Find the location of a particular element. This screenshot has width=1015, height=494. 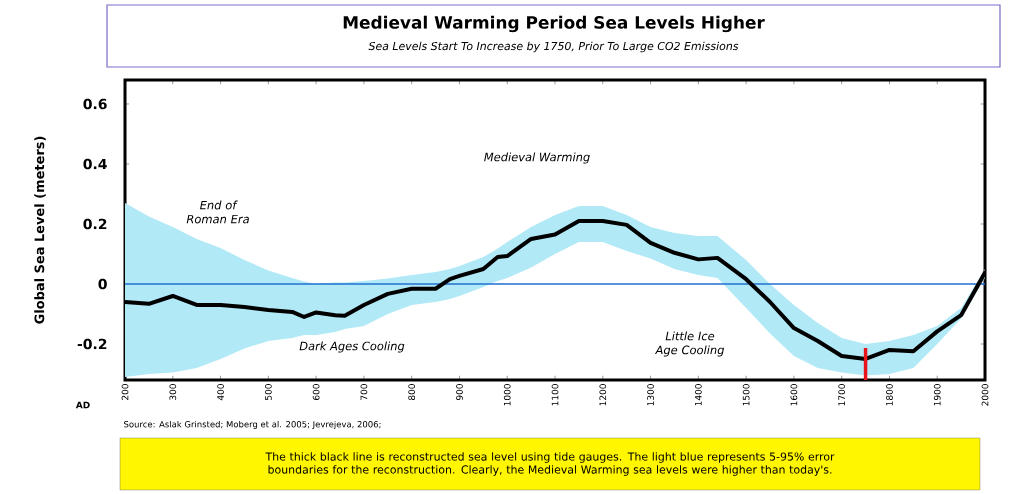

annotation: Dark Ages Cooling is located at coordinates (352, 347).